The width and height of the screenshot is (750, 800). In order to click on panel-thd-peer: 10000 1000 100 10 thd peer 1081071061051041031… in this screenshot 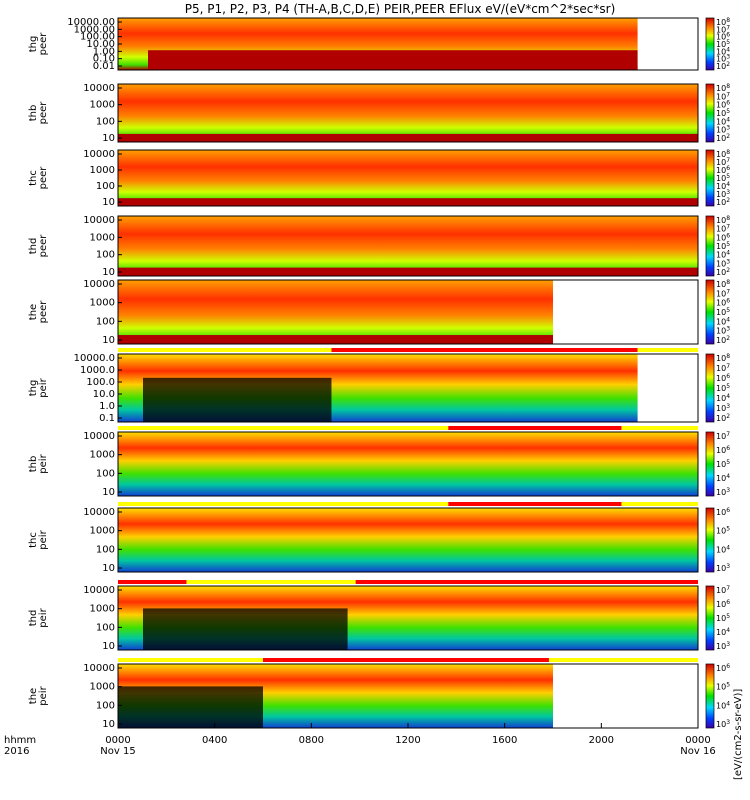, I will do `click(379, 246)`.